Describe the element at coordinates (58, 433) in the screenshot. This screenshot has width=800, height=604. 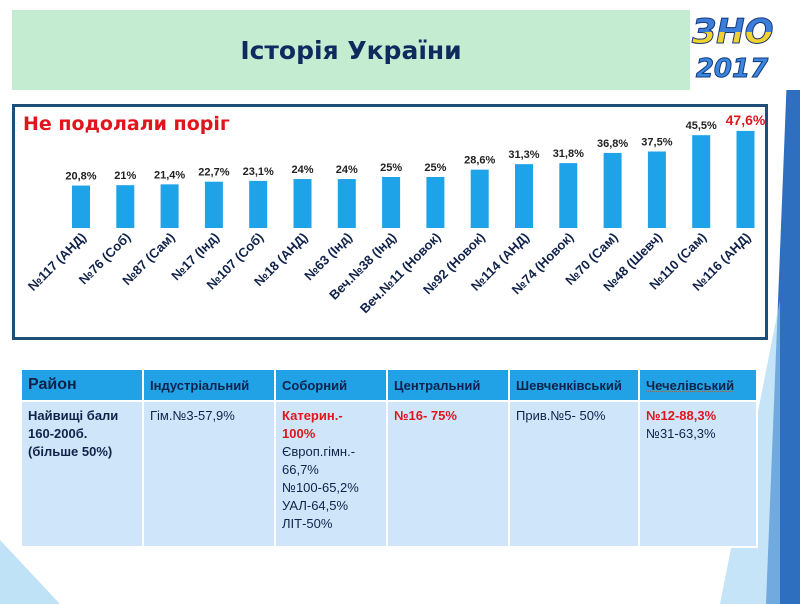
I see `row-label-line: 160-200б.` at that location.